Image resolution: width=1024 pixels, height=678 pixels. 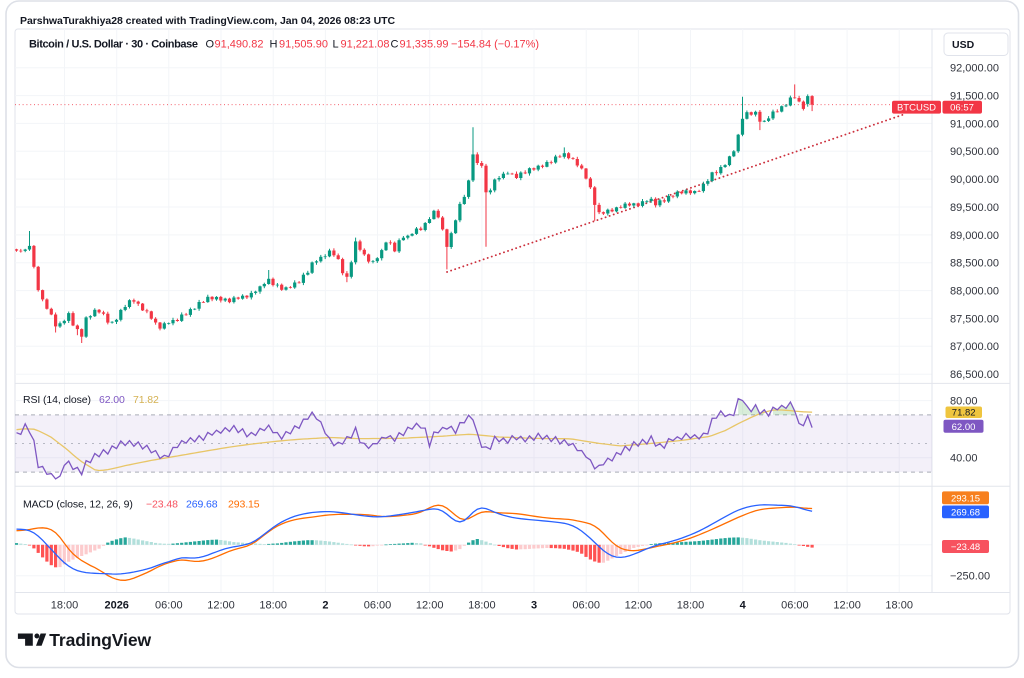 What do you see at coordinates (534, 606) in the screenshot?
I see `svg-text: 3` at bounding box center [534, 606].